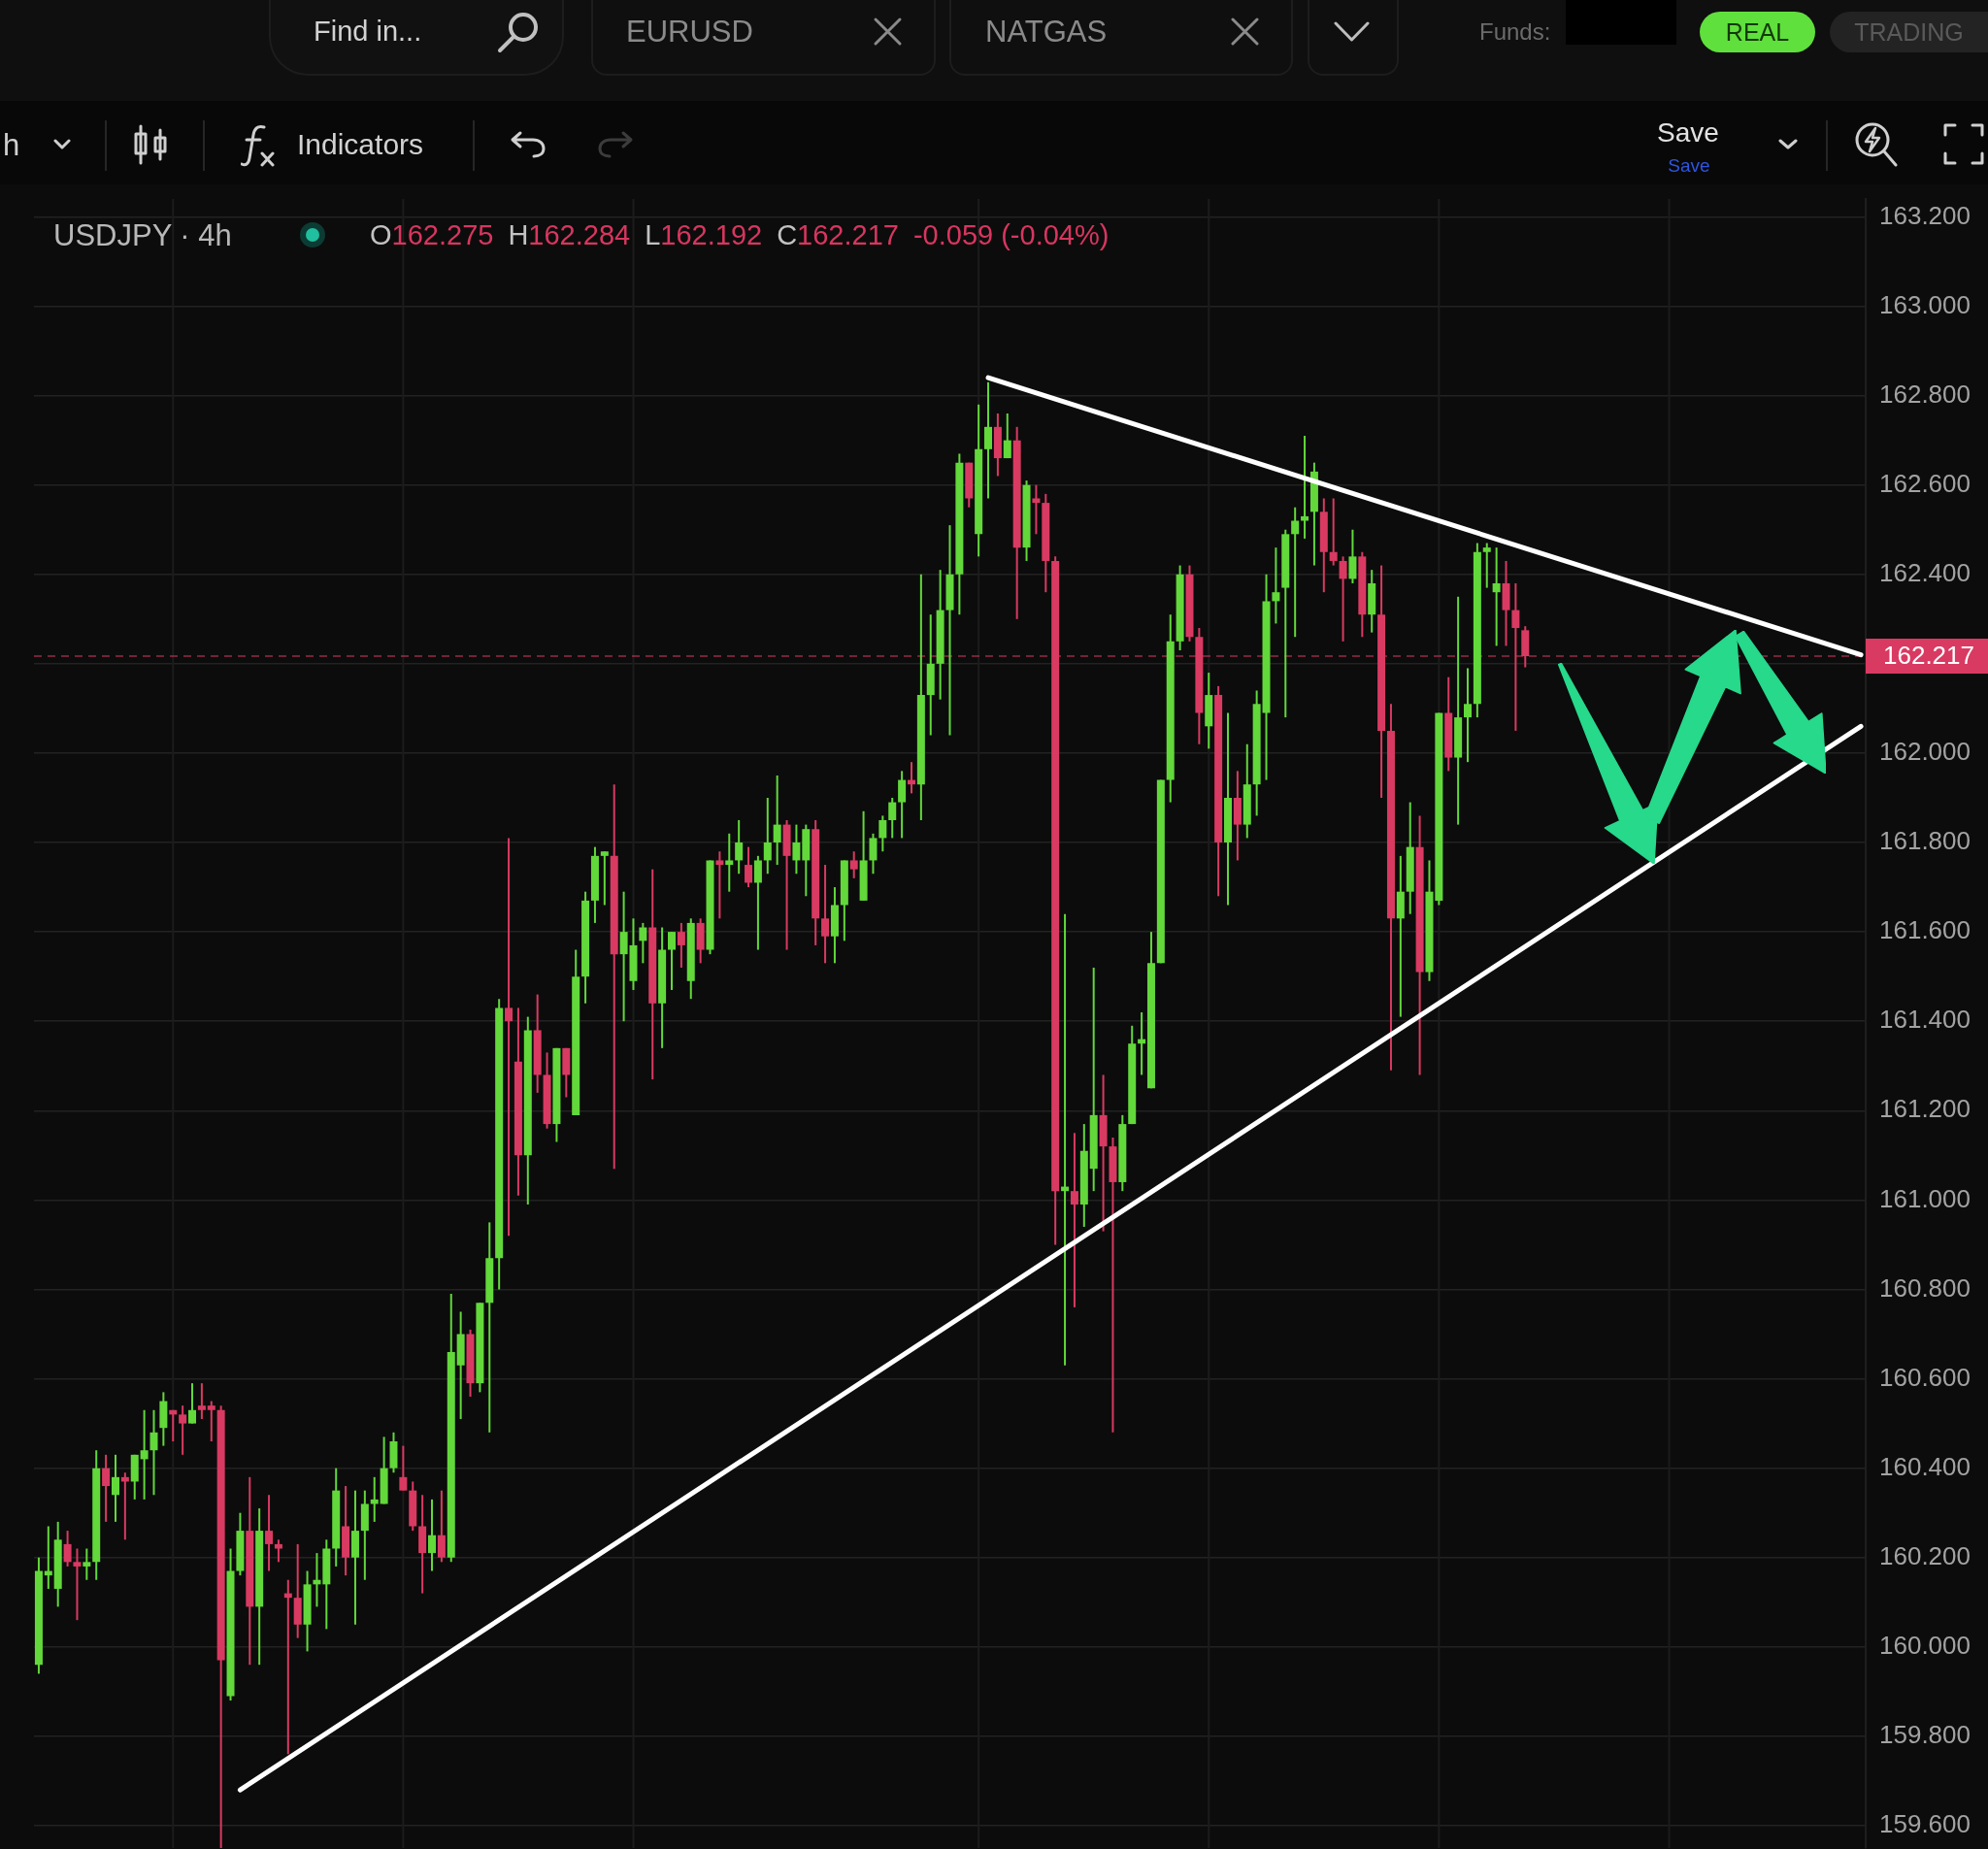 The height and width of the screenshot is (1849, 1988). Describe the element at coordinates (1925, 572) in the screenshot. I see `y-tick-label: 162.400` at that location.